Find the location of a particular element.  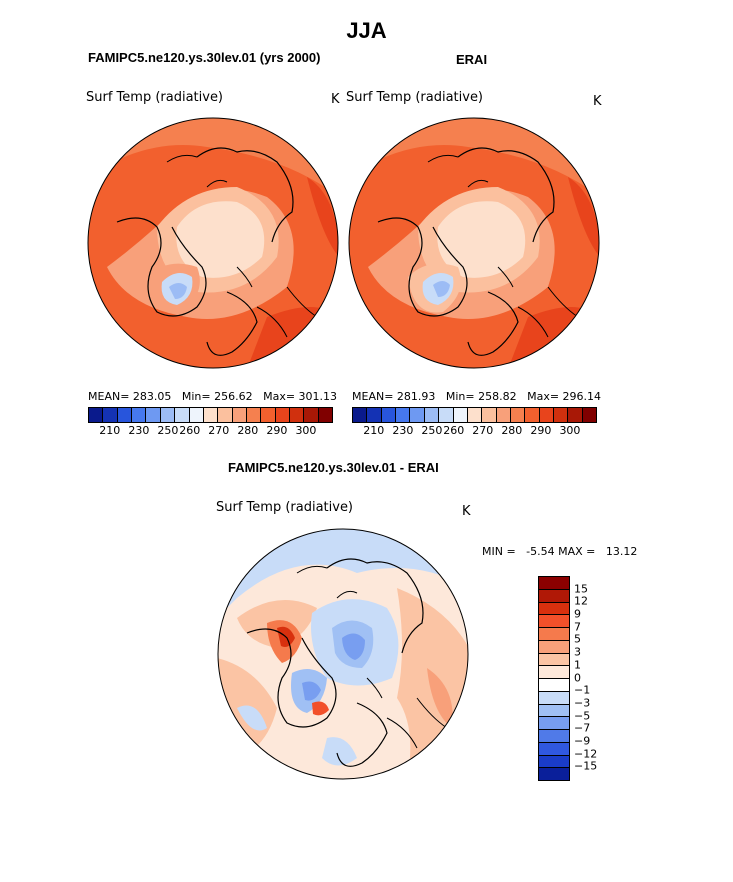

obs-colorbar-tick-label: 250 is located at coordinates (432, 430).